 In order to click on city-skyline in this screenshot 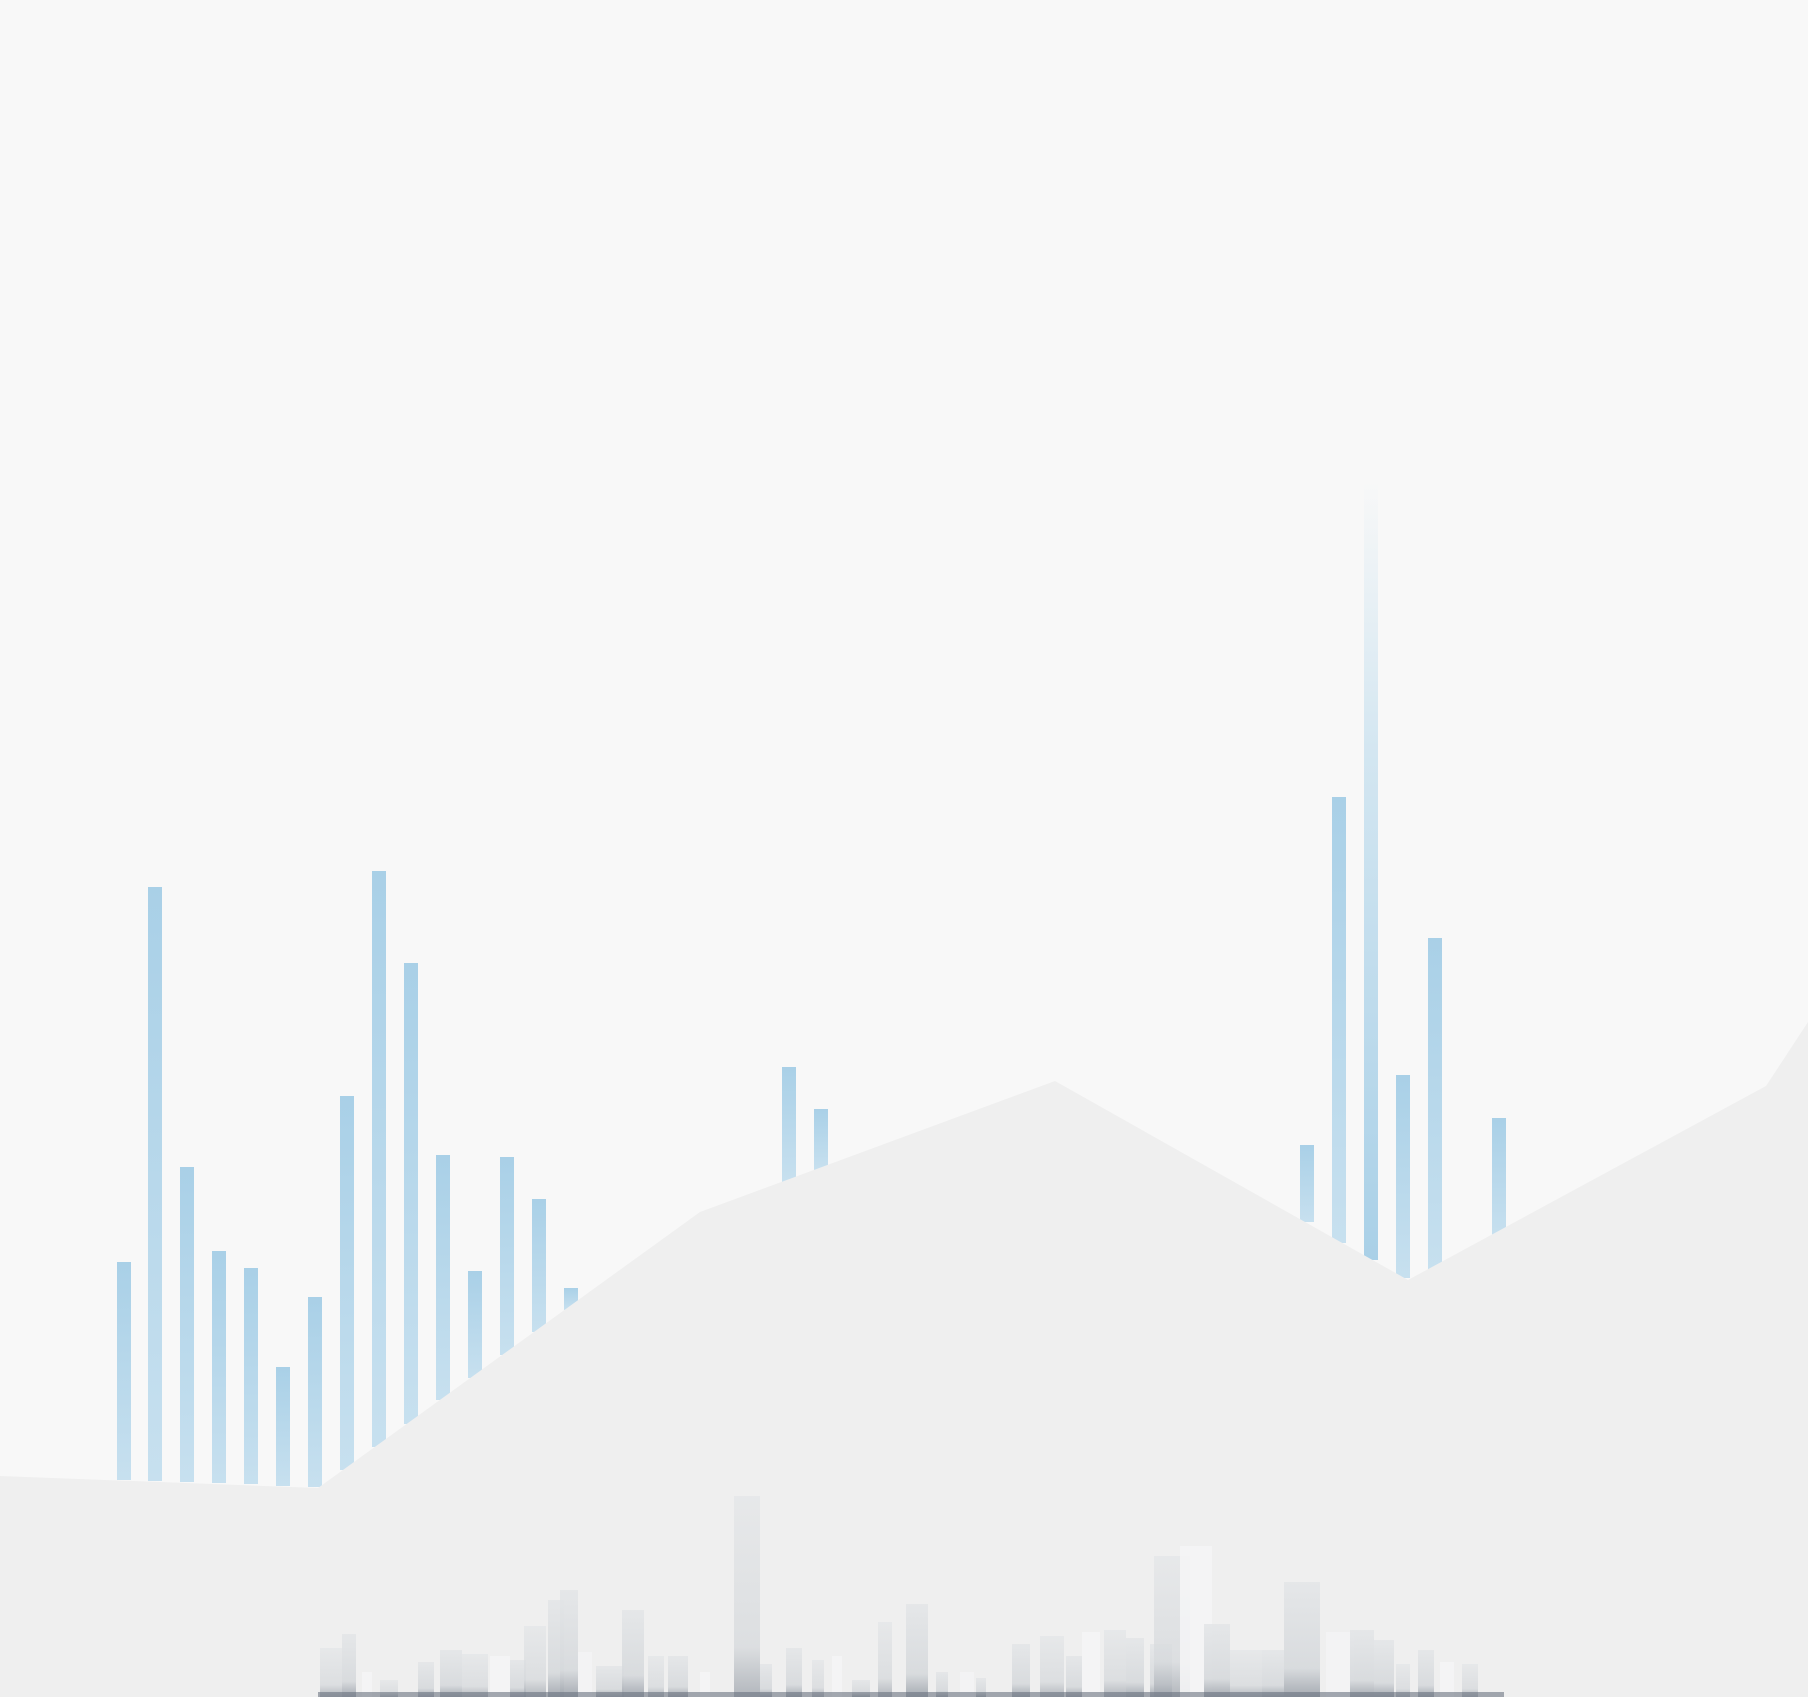, I will do `click(911, 1596)`.